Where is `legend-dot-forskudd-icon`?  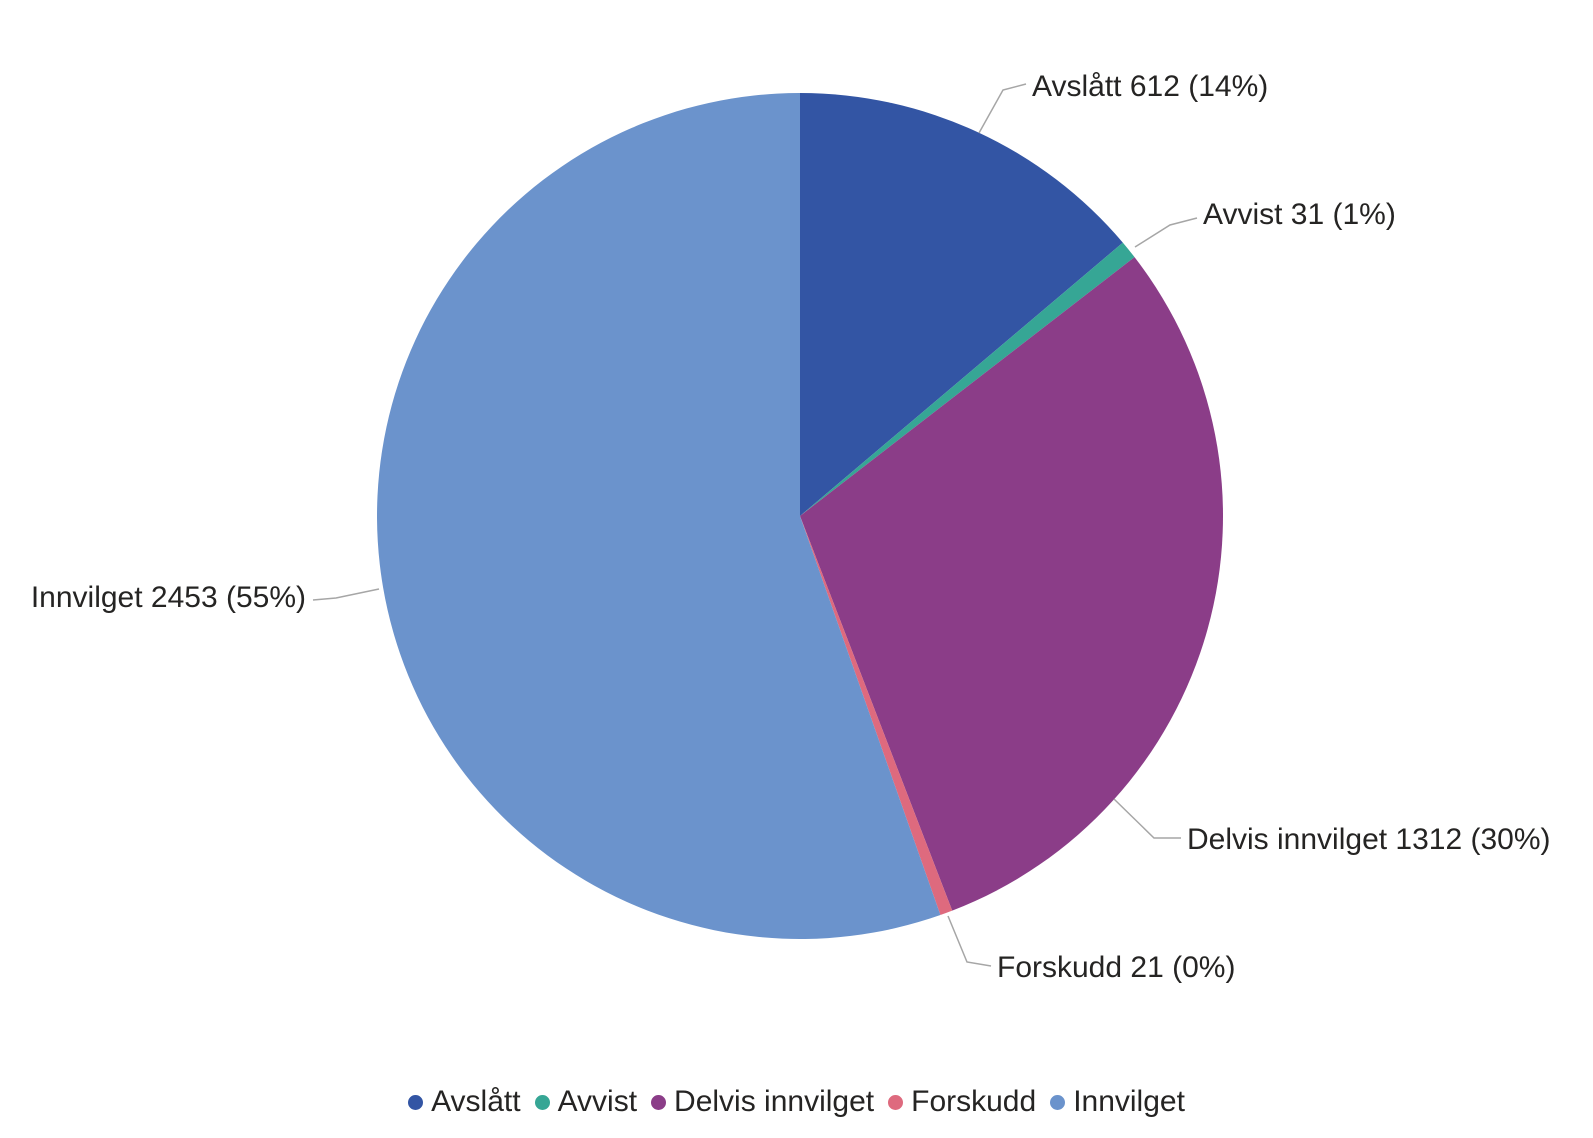
legend-dot-forskudd-icon is located at coordinates (896, 1102).